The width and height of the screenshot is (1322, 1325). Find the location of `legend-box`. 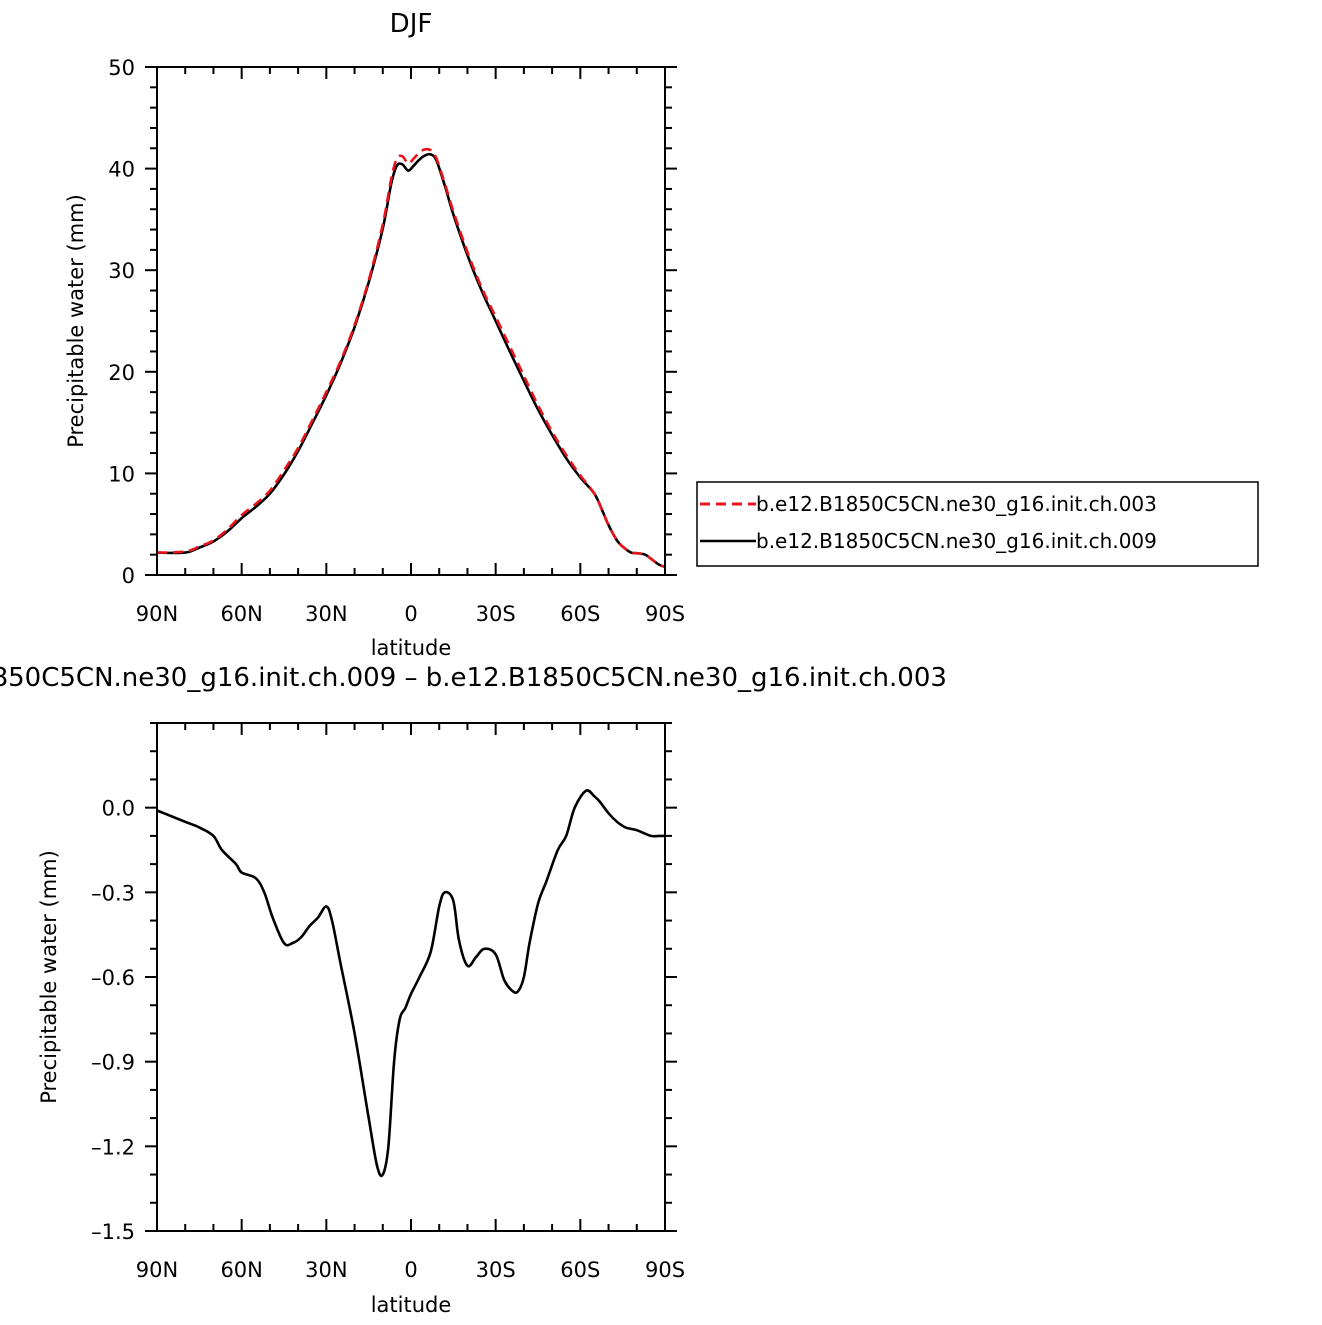

legend-box is located at coordinates (977, 524).